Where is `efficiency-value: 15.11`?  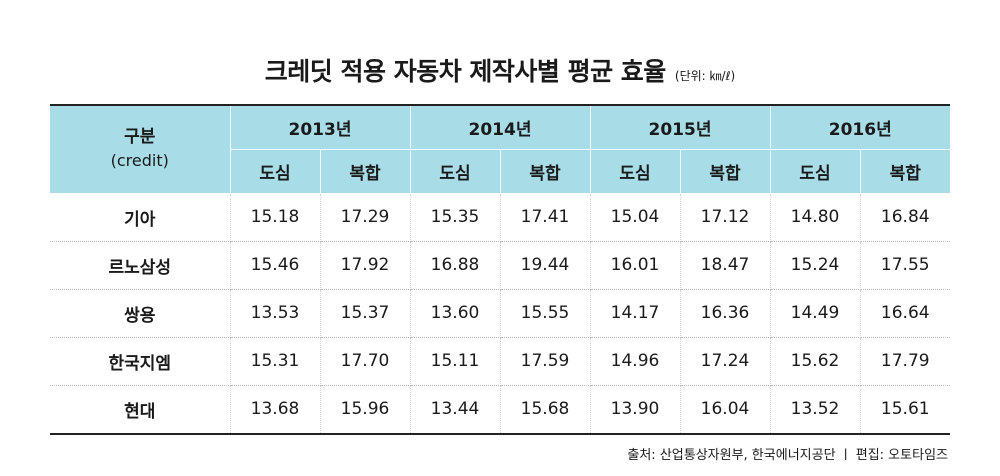
efficiency-value: 15.11 is located at coordinates (455, 361).